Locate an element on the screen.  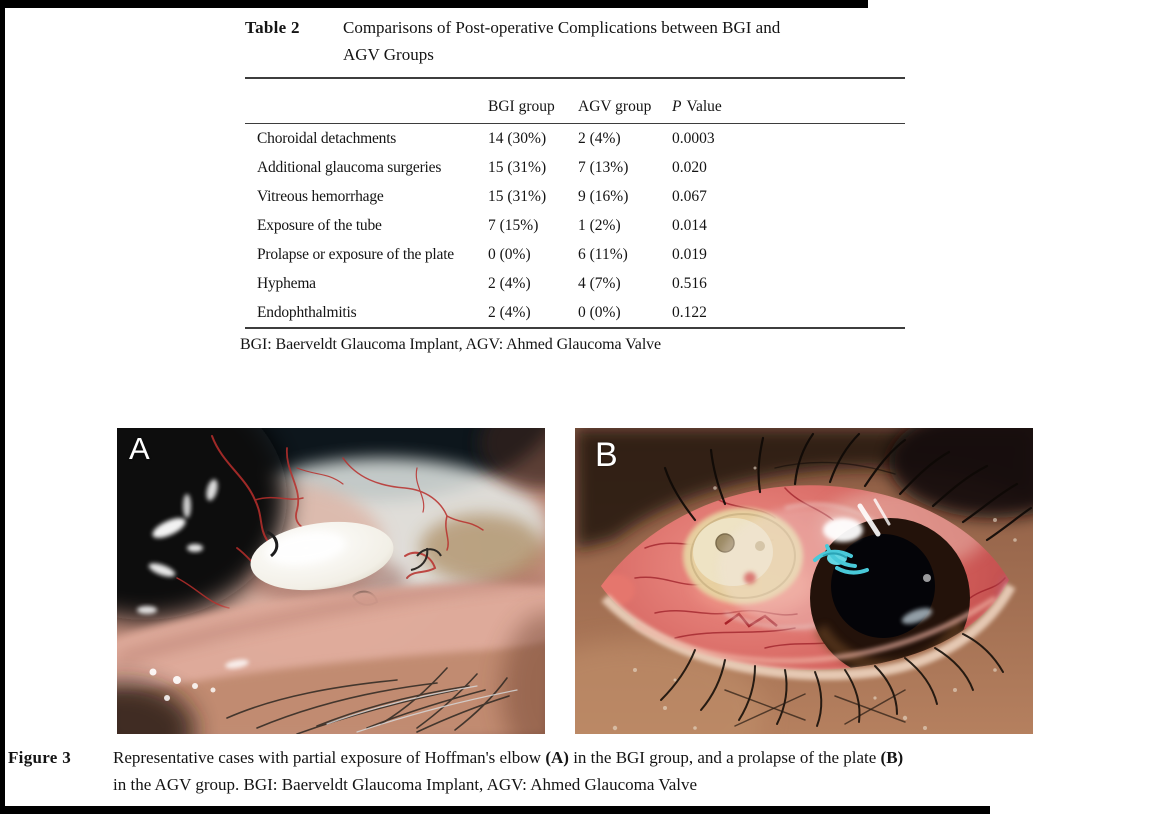
eye-photo-a-illustration is located at coordinates (331, 581).